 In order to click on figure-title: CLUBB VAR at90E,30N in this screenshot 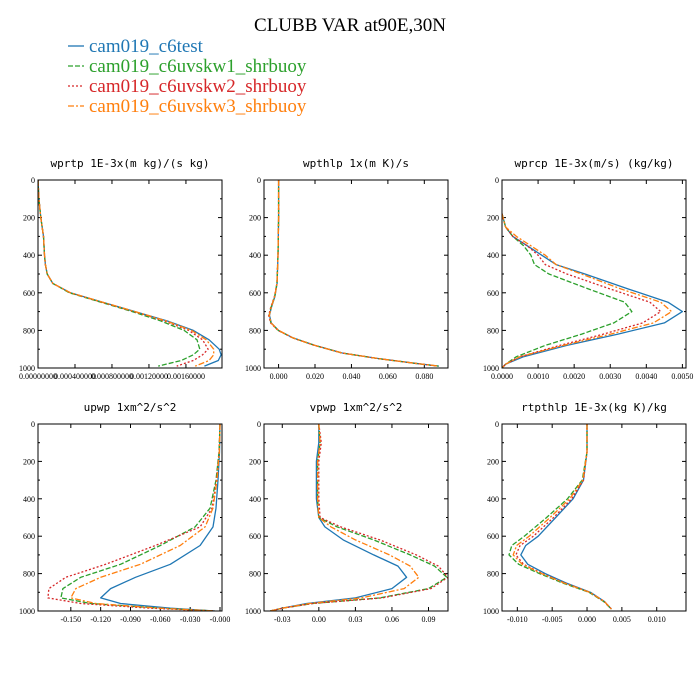, I will do `click(350, 25)`.